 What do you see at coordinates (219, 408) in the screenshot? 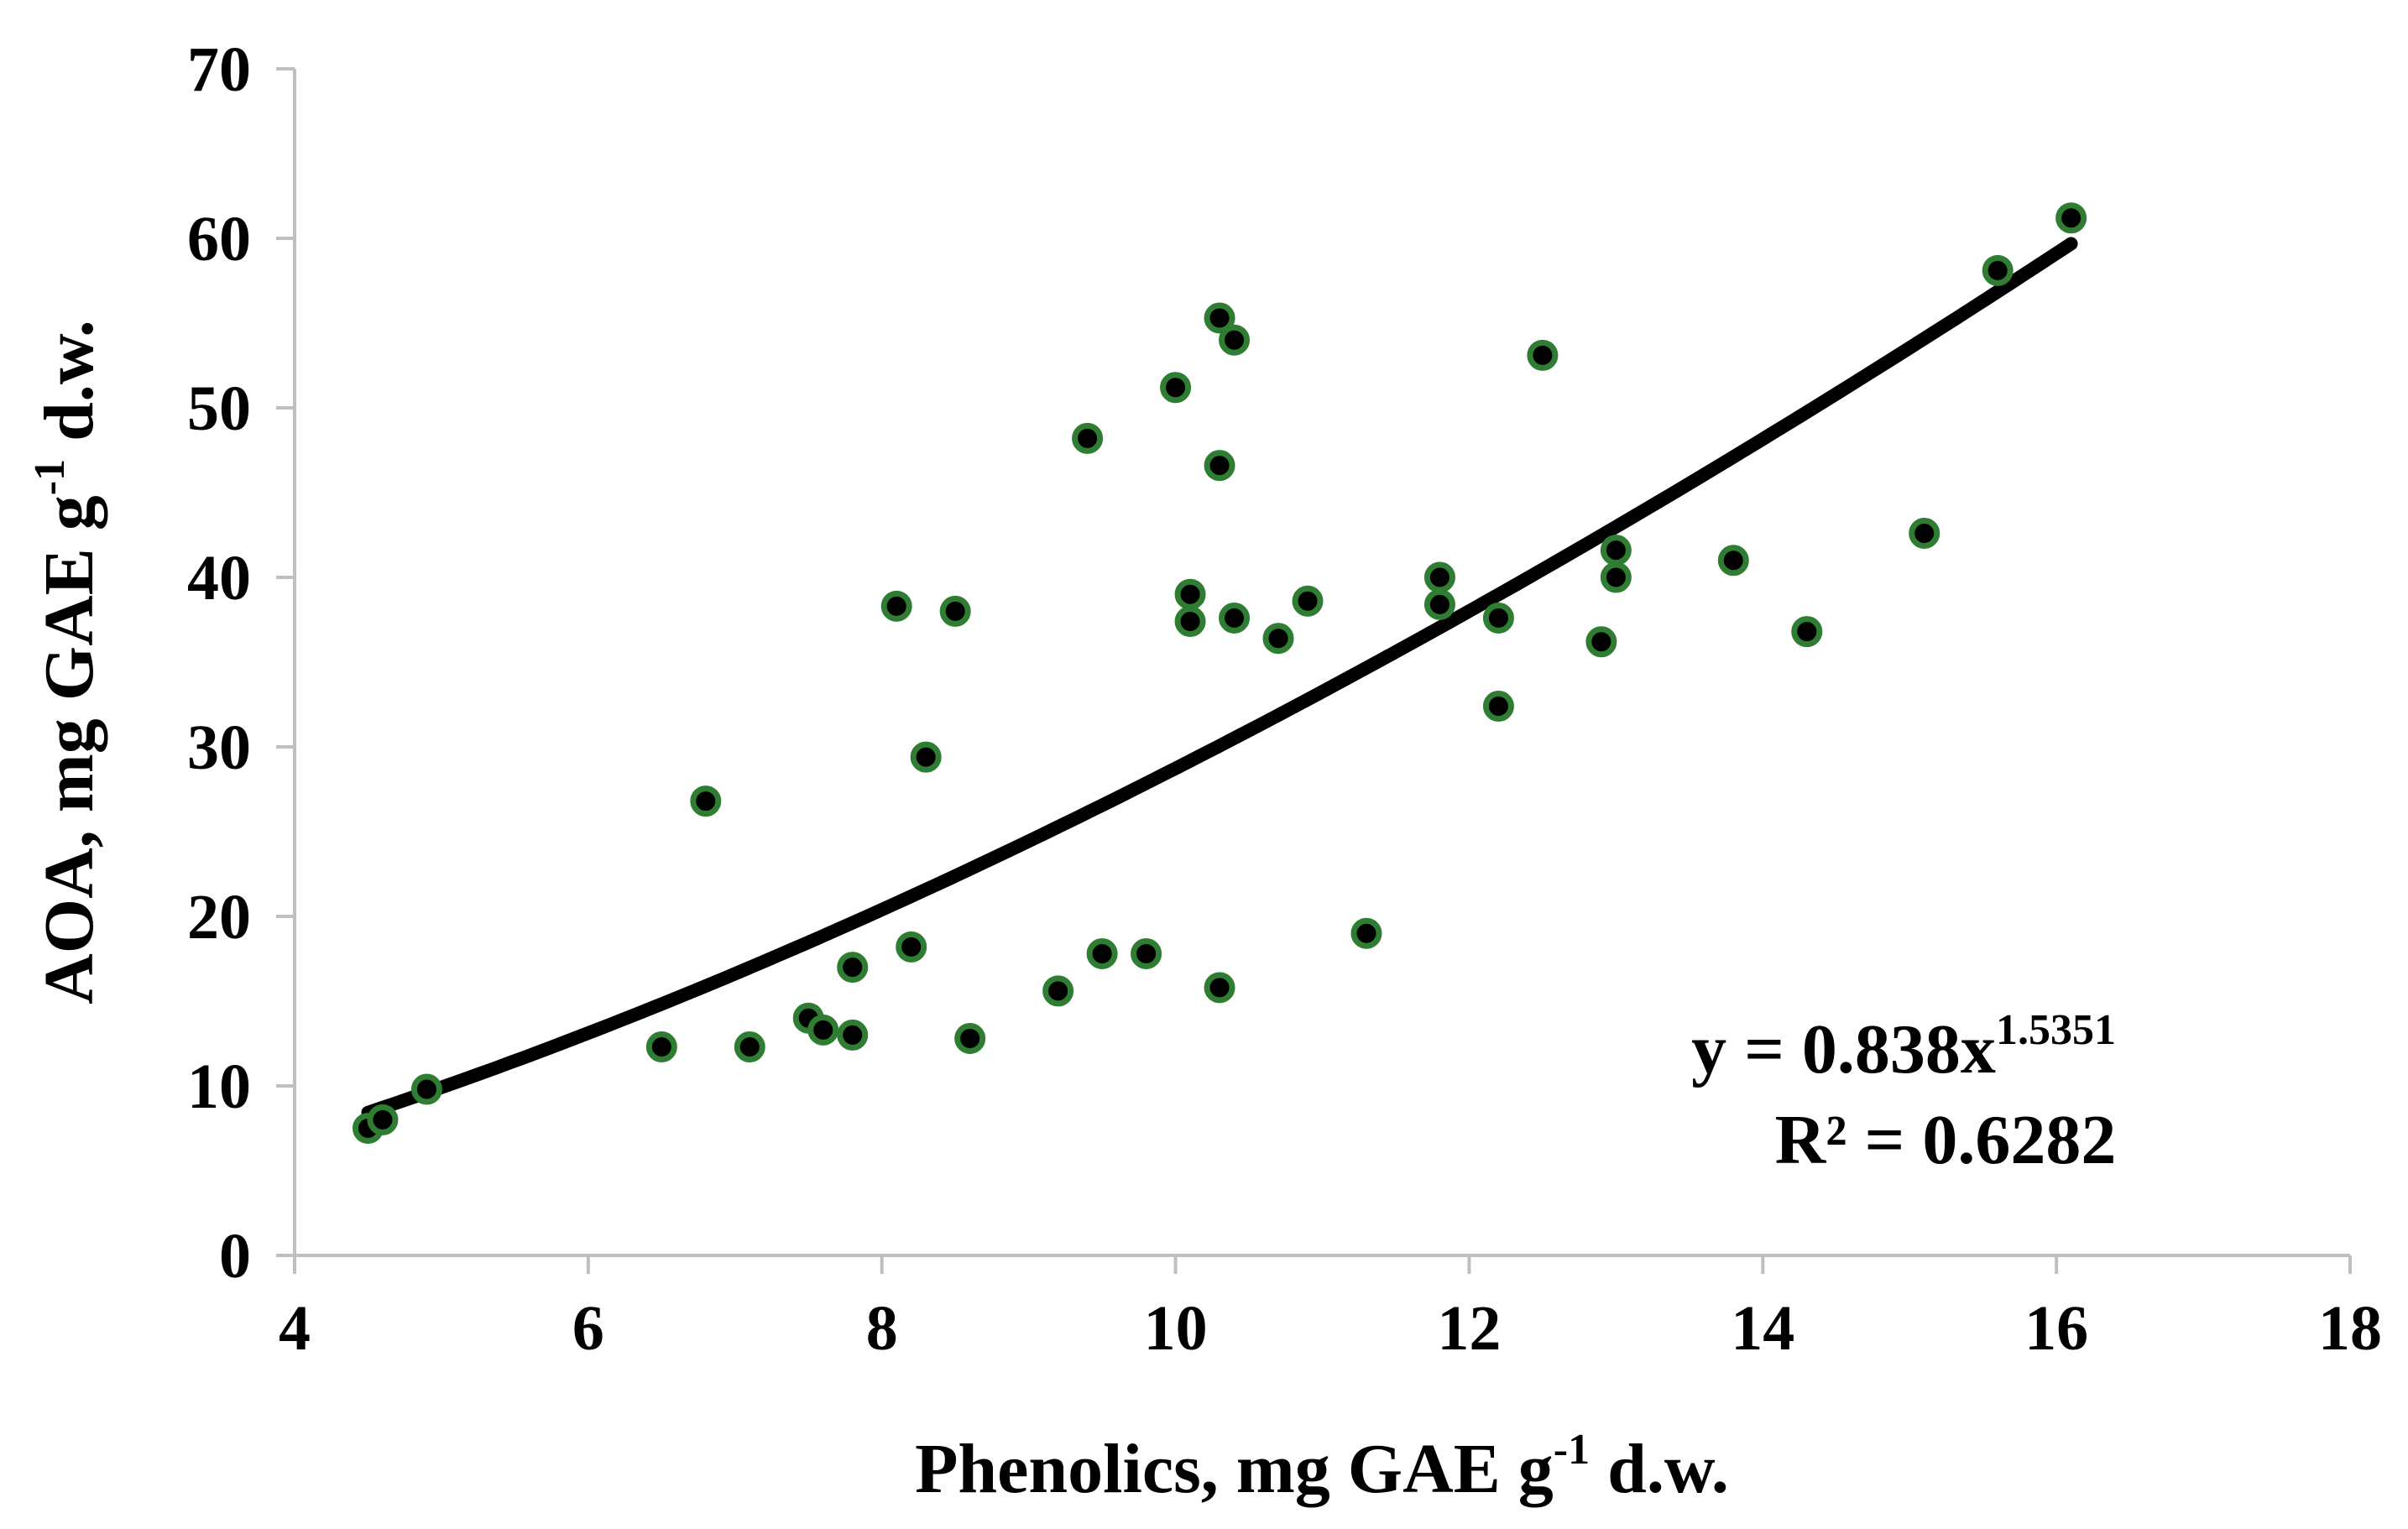
I see `y-tick-label: 50` at bounding box center [219, 408].